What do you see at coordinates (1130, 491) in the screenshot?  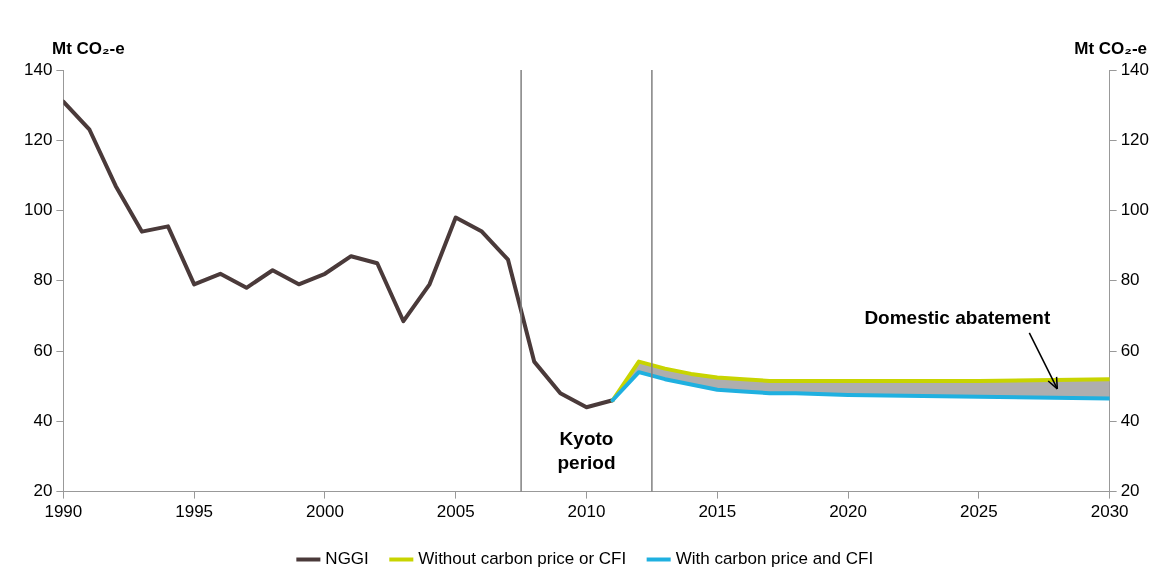 I see `y2-tick-label: 20` at bounding box center [1130, 491].